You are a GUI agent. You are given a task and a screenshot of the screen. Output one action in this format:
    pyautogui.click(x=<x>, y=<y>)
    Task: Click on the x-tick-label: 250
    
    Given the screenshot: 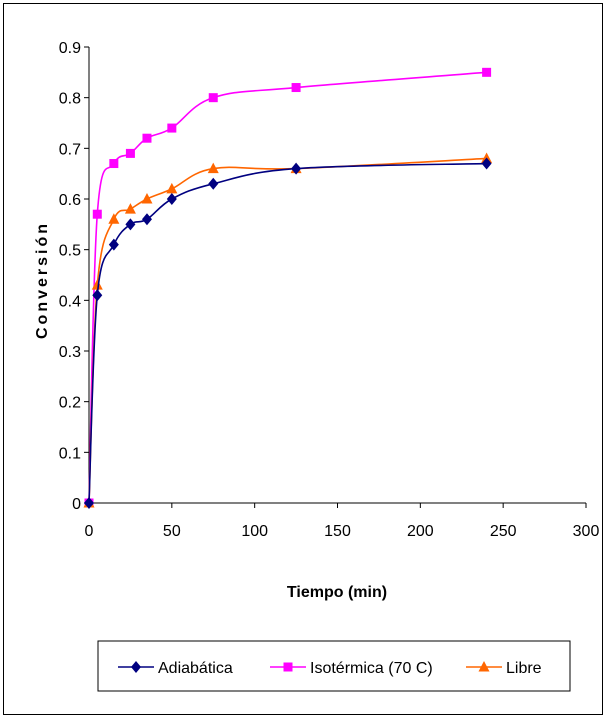 What is the action you would take?
    pyautogui.click(x=503, y=531)
    